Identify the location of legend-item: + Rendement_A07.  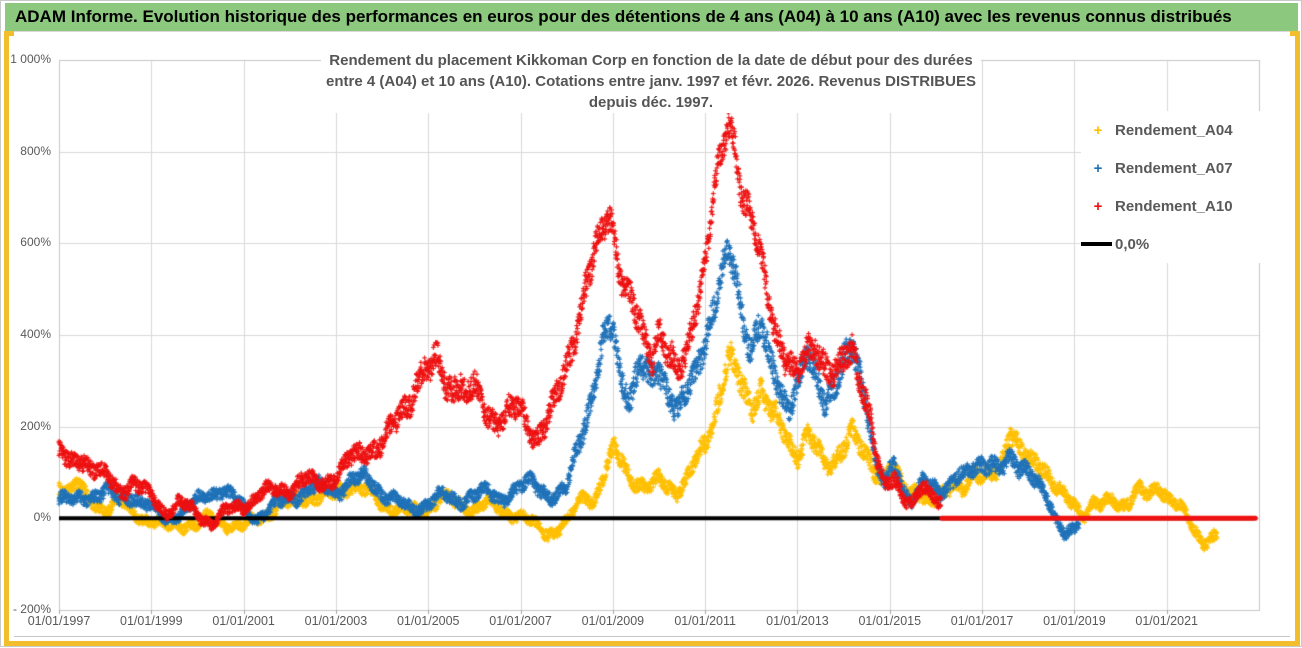
(1175, 168).